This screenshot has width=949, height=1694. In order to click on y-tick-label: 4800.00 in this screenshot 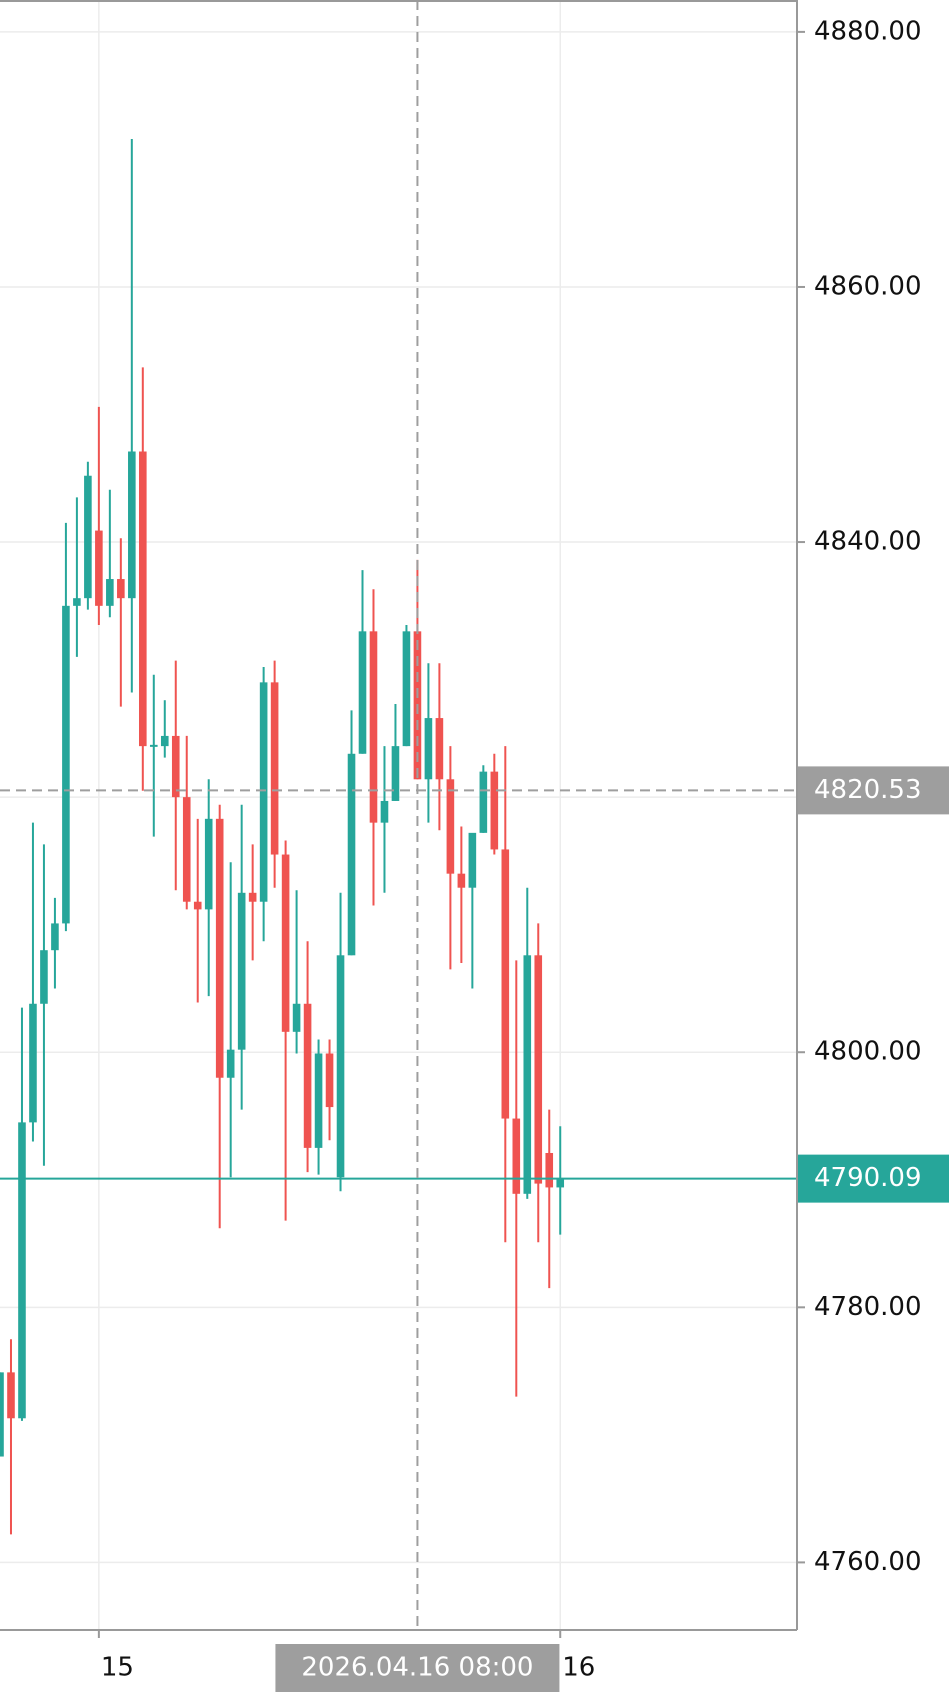, I will do `click(868, 1052)`.